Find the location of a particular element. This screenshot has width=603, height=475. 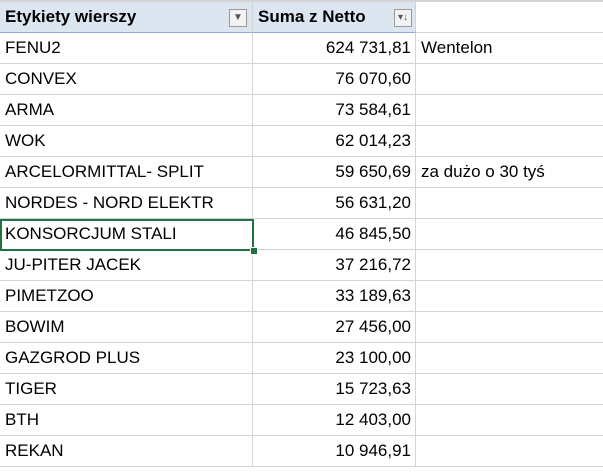

table-row: PIMETZOO 33 189,63 is located at coordinates (301, 296).